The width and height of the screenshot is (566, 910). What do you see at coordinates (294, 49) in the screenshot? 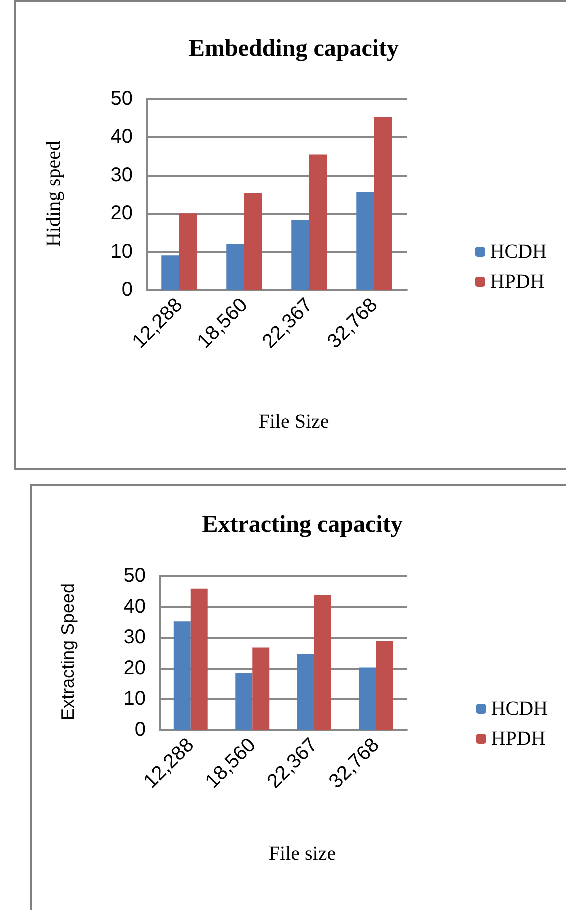
I see `chart-title: Embedding capacity` at bounding box center [294, 49].